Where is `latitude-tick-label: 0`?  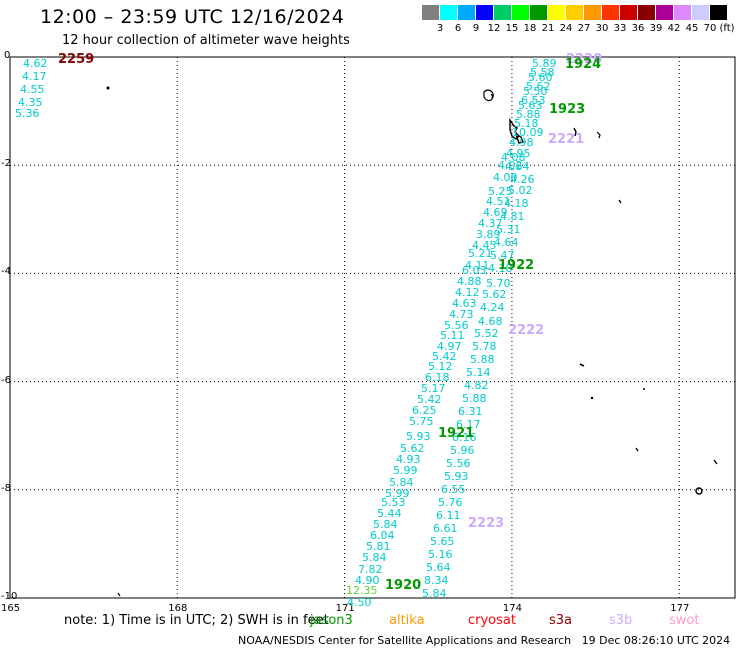 latitude-tick-label: 0 is located at coordinates (7, 55).